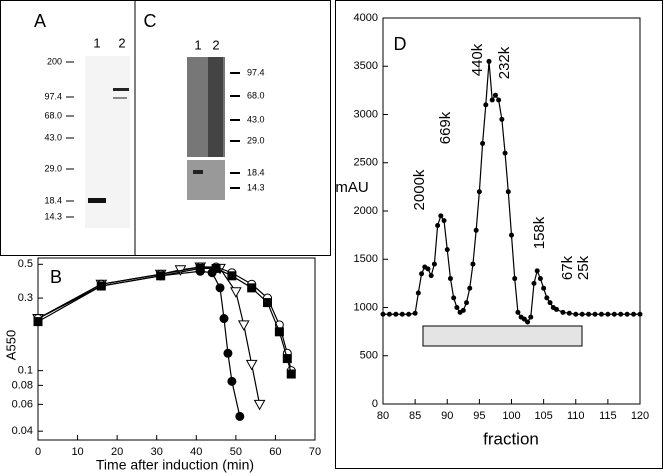 This screenshot has width=669, height=476. What do you see at coordinates (139, 343) in the screenshot?
I see `series-line` at bounding box center [139, 343].